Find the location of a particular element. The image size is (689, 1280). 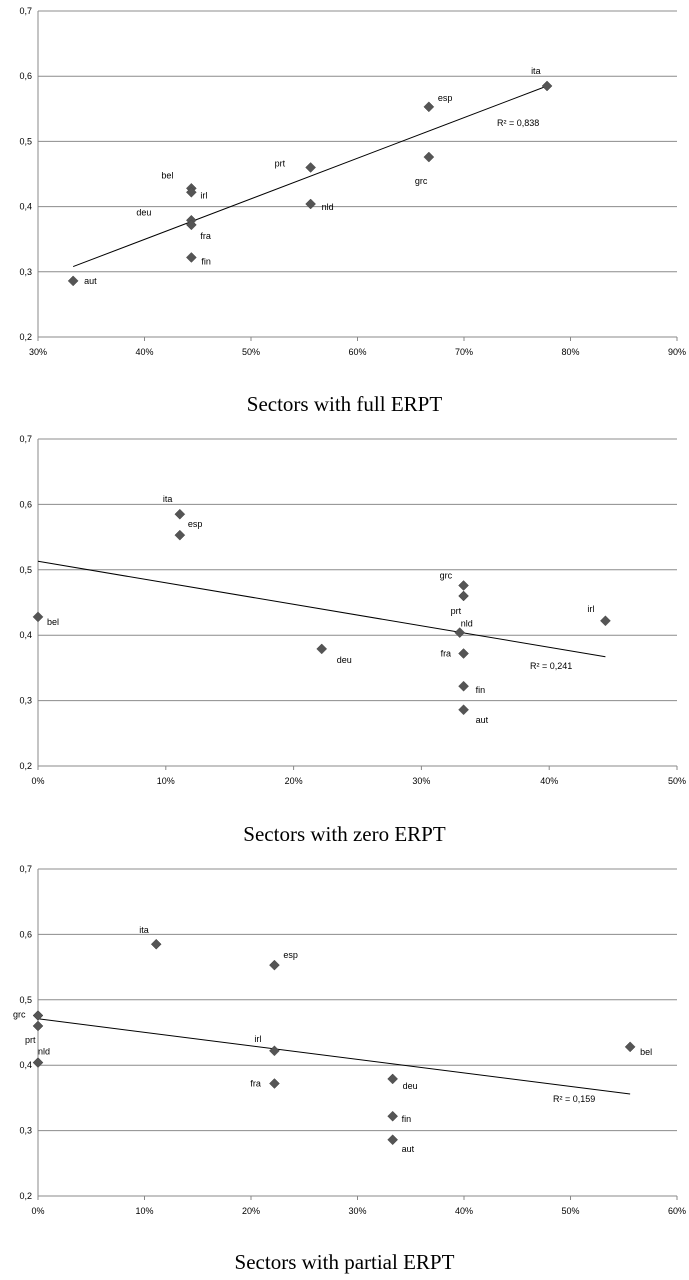

x-tick-label: 90% is located at coordinates (677, 352).